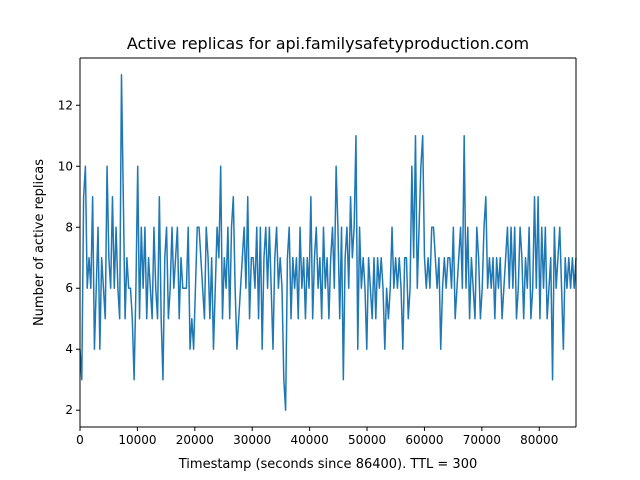 This screenshot has width=640, height=480. I want to click on y-tick-label: 12, so click(65, 105).